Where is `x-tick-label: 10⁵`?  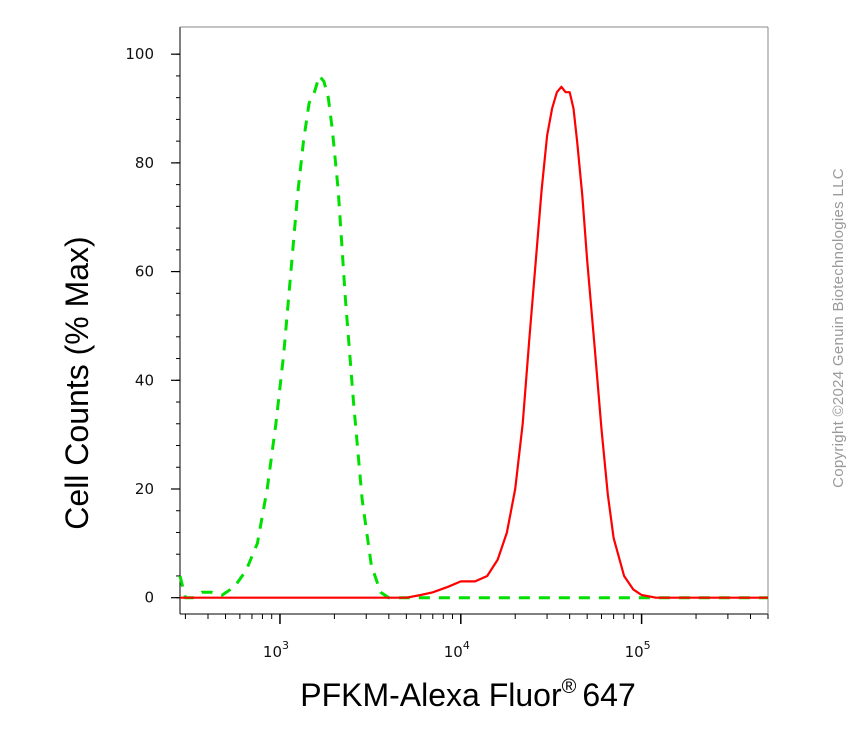
x-tick-label: 10⁵ is located at coordinates (638, 650).